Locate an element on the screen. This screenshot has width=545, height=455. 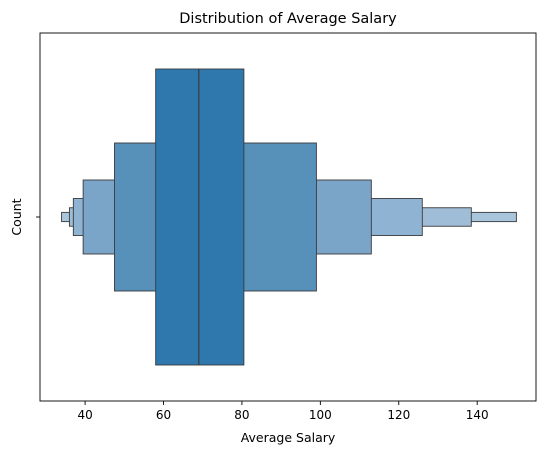
x-tick-label: 80 is located at coordinates (241, 415).